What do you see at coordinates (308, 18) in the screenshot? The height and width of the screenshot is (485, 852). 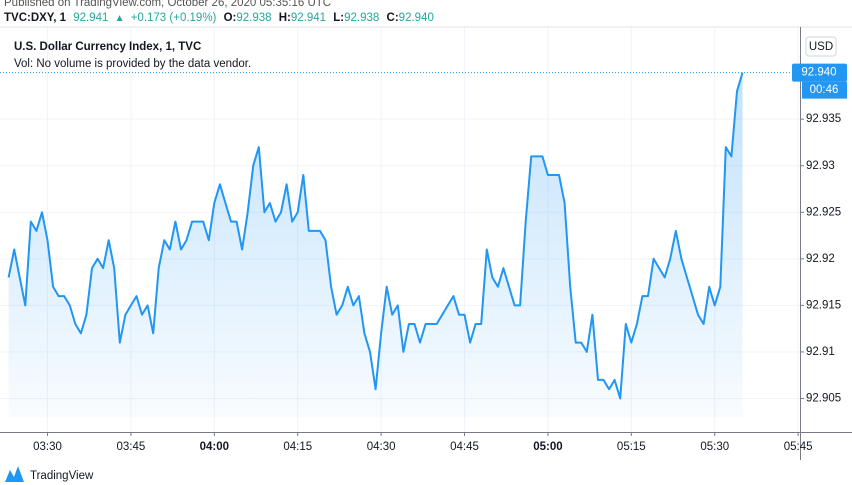 I see `high: 92.941` at bounding box center [308, 18].